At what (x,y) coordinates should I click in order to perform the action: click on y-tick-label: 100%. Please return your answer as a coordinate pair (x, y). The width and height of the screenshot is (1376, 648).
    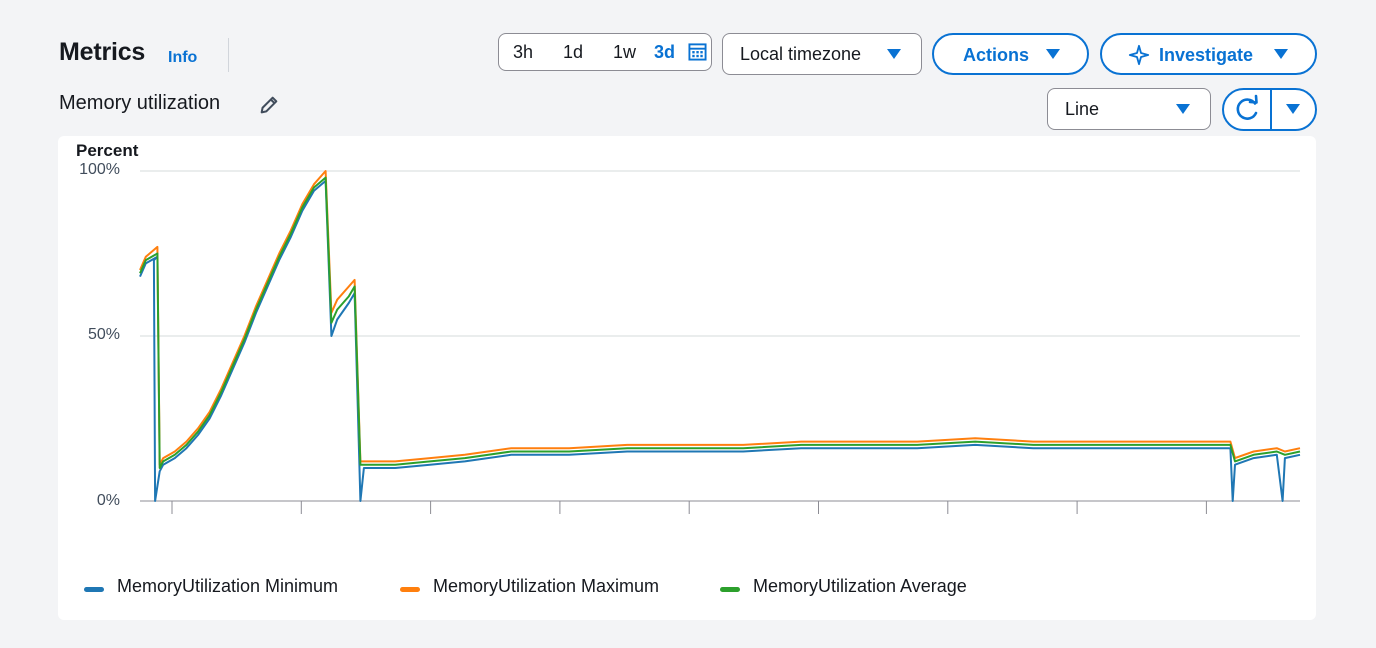
    Looking at the image, I should click on (99, 169).